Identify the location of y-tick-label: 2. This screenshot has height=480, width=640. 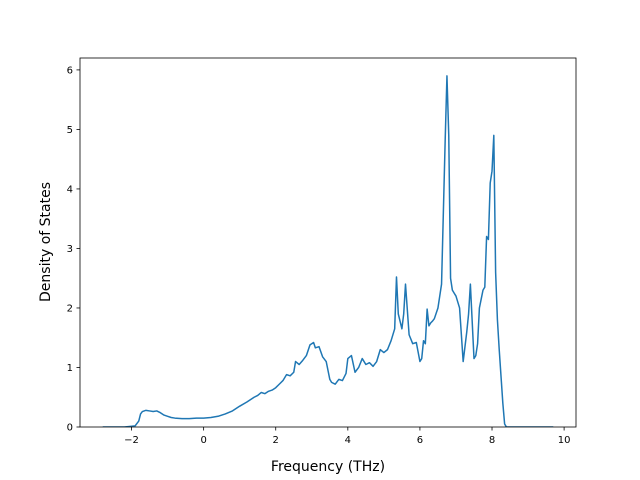
(70, 309).